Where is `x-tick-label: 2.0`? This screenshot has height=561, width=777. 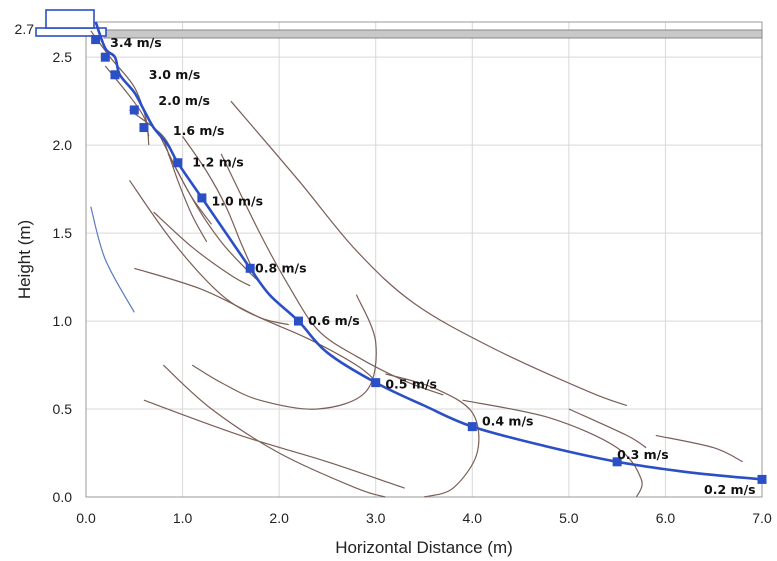 x-tick-label: 2.0 is located at coordinates (279, 518).